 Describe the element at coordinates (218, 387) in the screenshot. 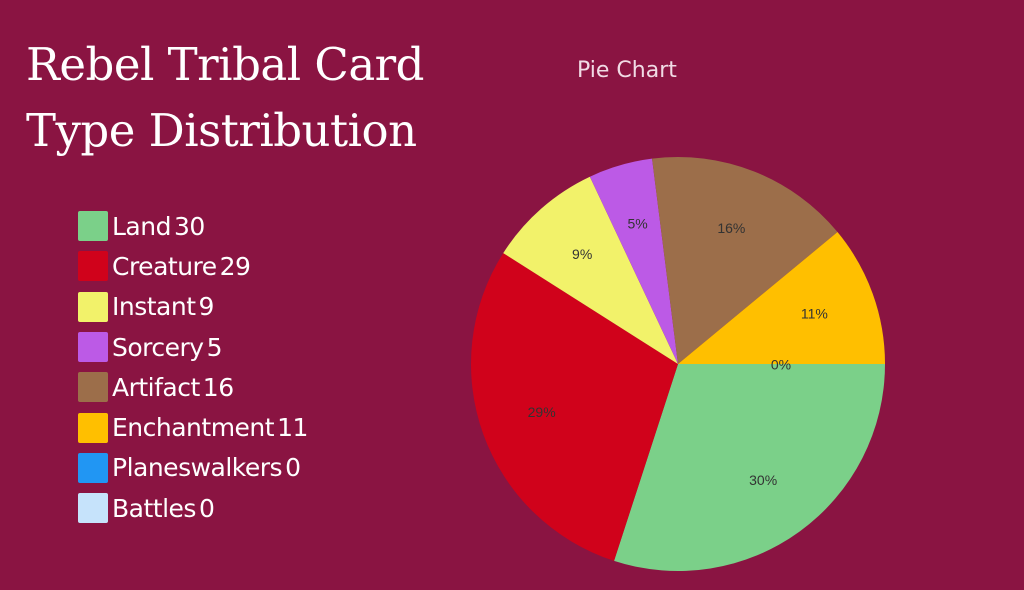

I see `legend-value: 16` at that location.